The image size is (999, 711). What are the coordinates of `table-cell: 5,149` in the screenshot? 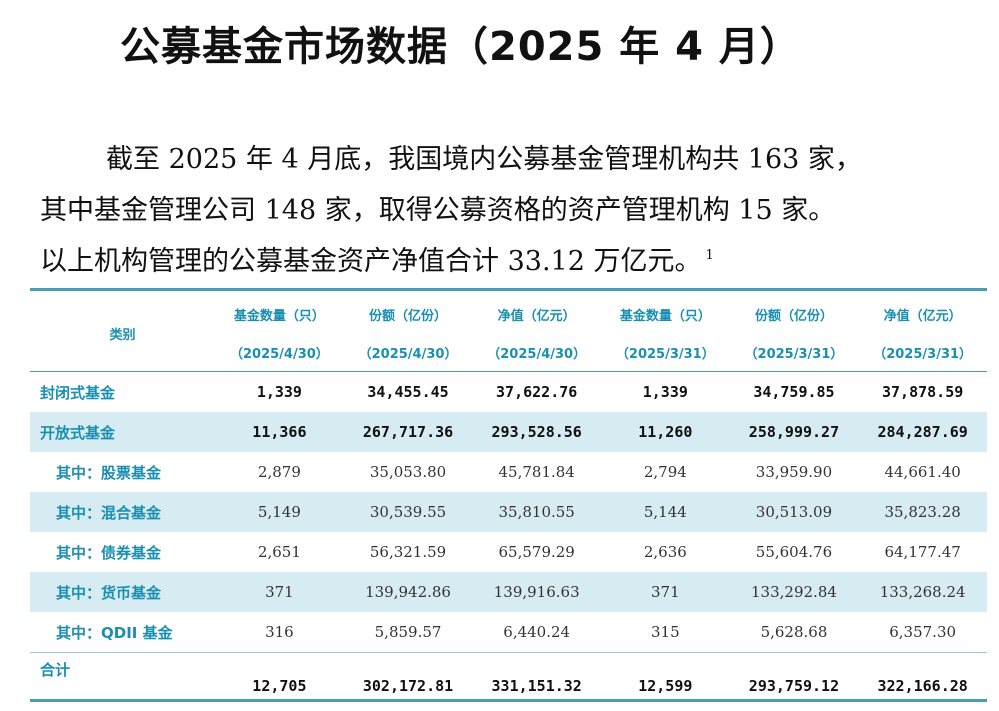 It's located at (279, 512).